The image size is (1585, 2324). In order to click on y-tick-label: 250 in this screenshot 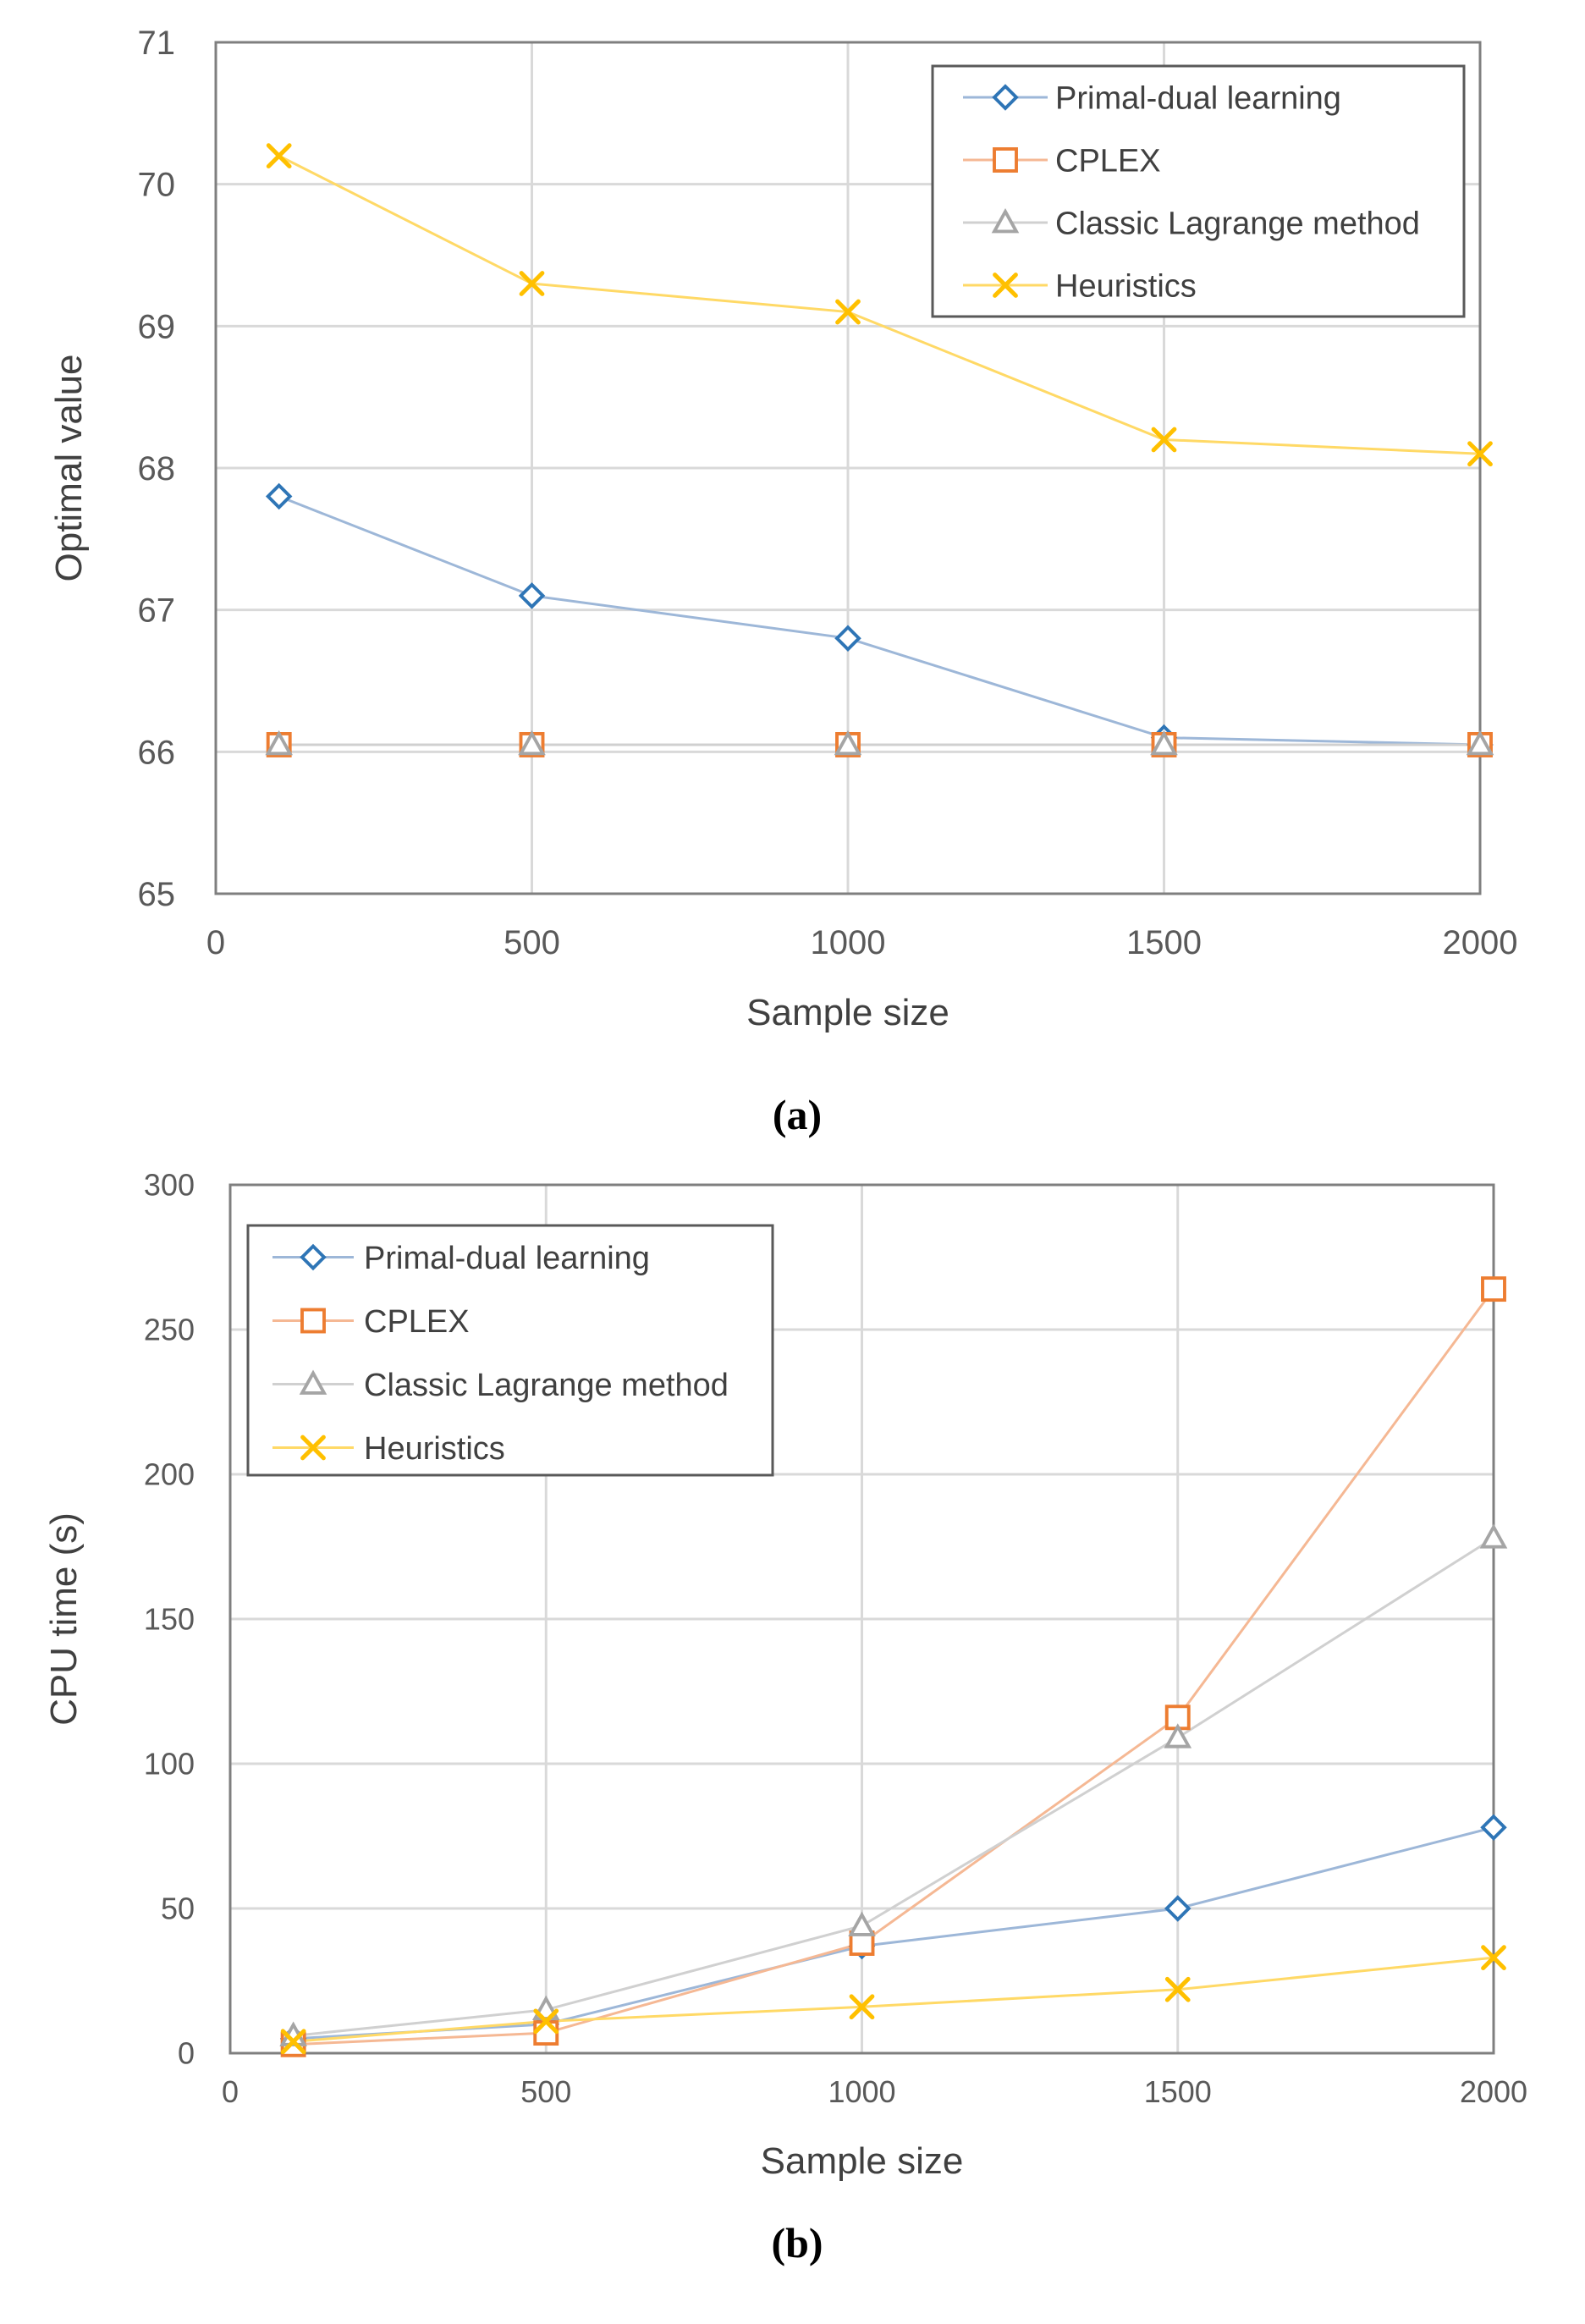, I will do `click(169, 1330)`.